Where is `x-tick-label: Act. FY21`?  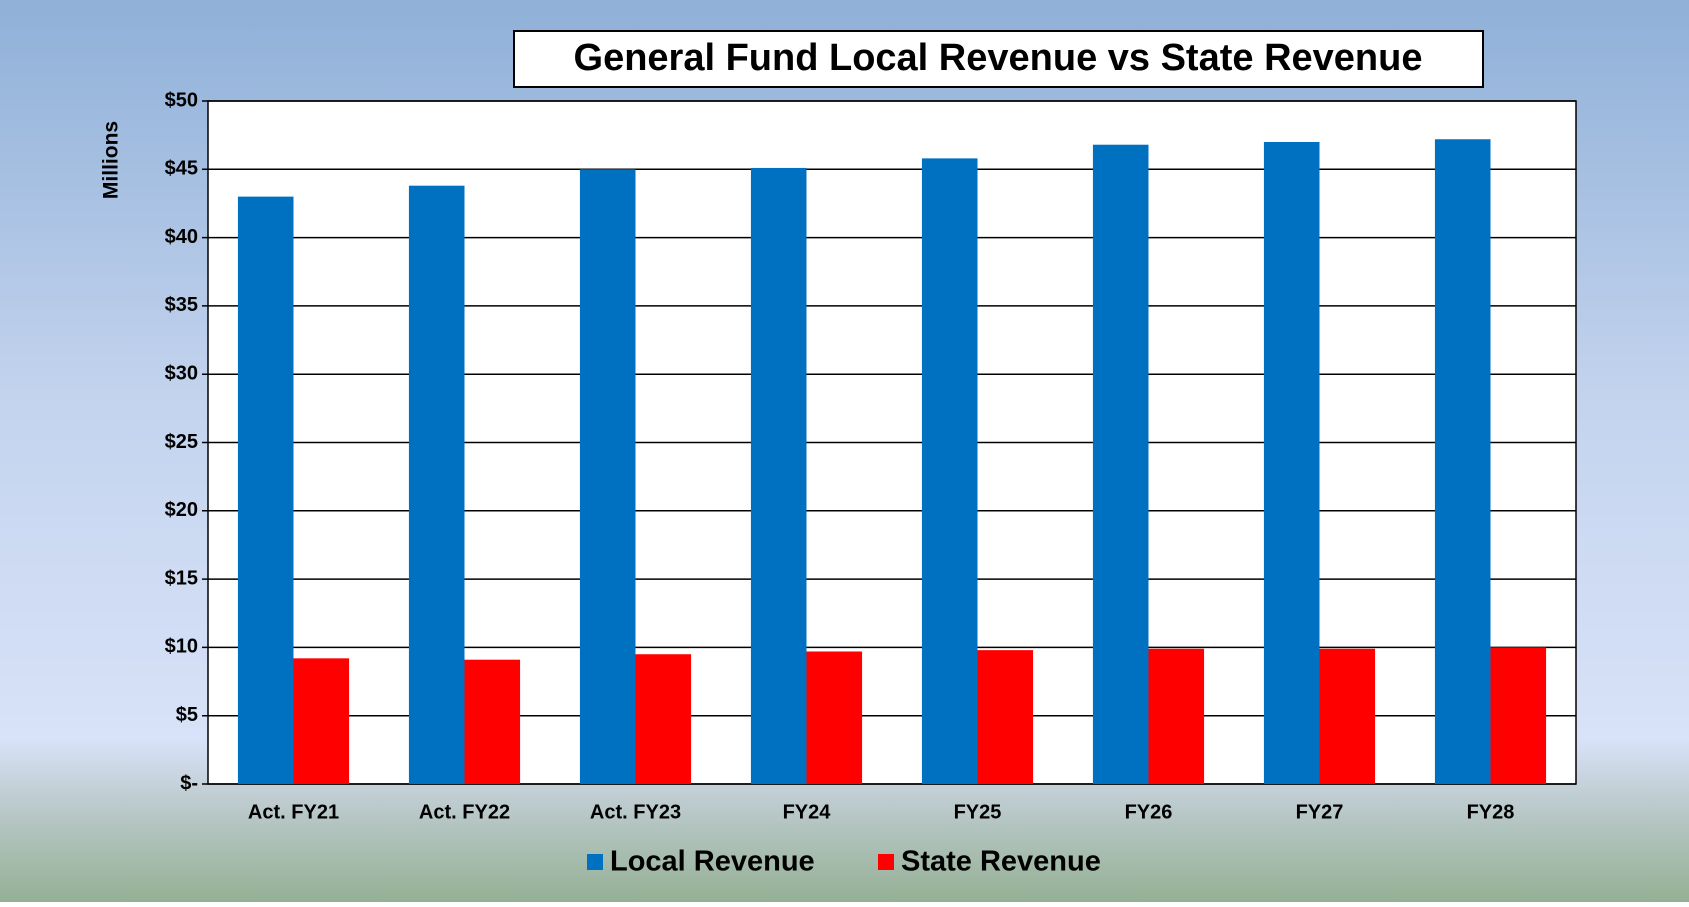
x-tick-label: Act. FY21 is located at coordinates (293, 812).